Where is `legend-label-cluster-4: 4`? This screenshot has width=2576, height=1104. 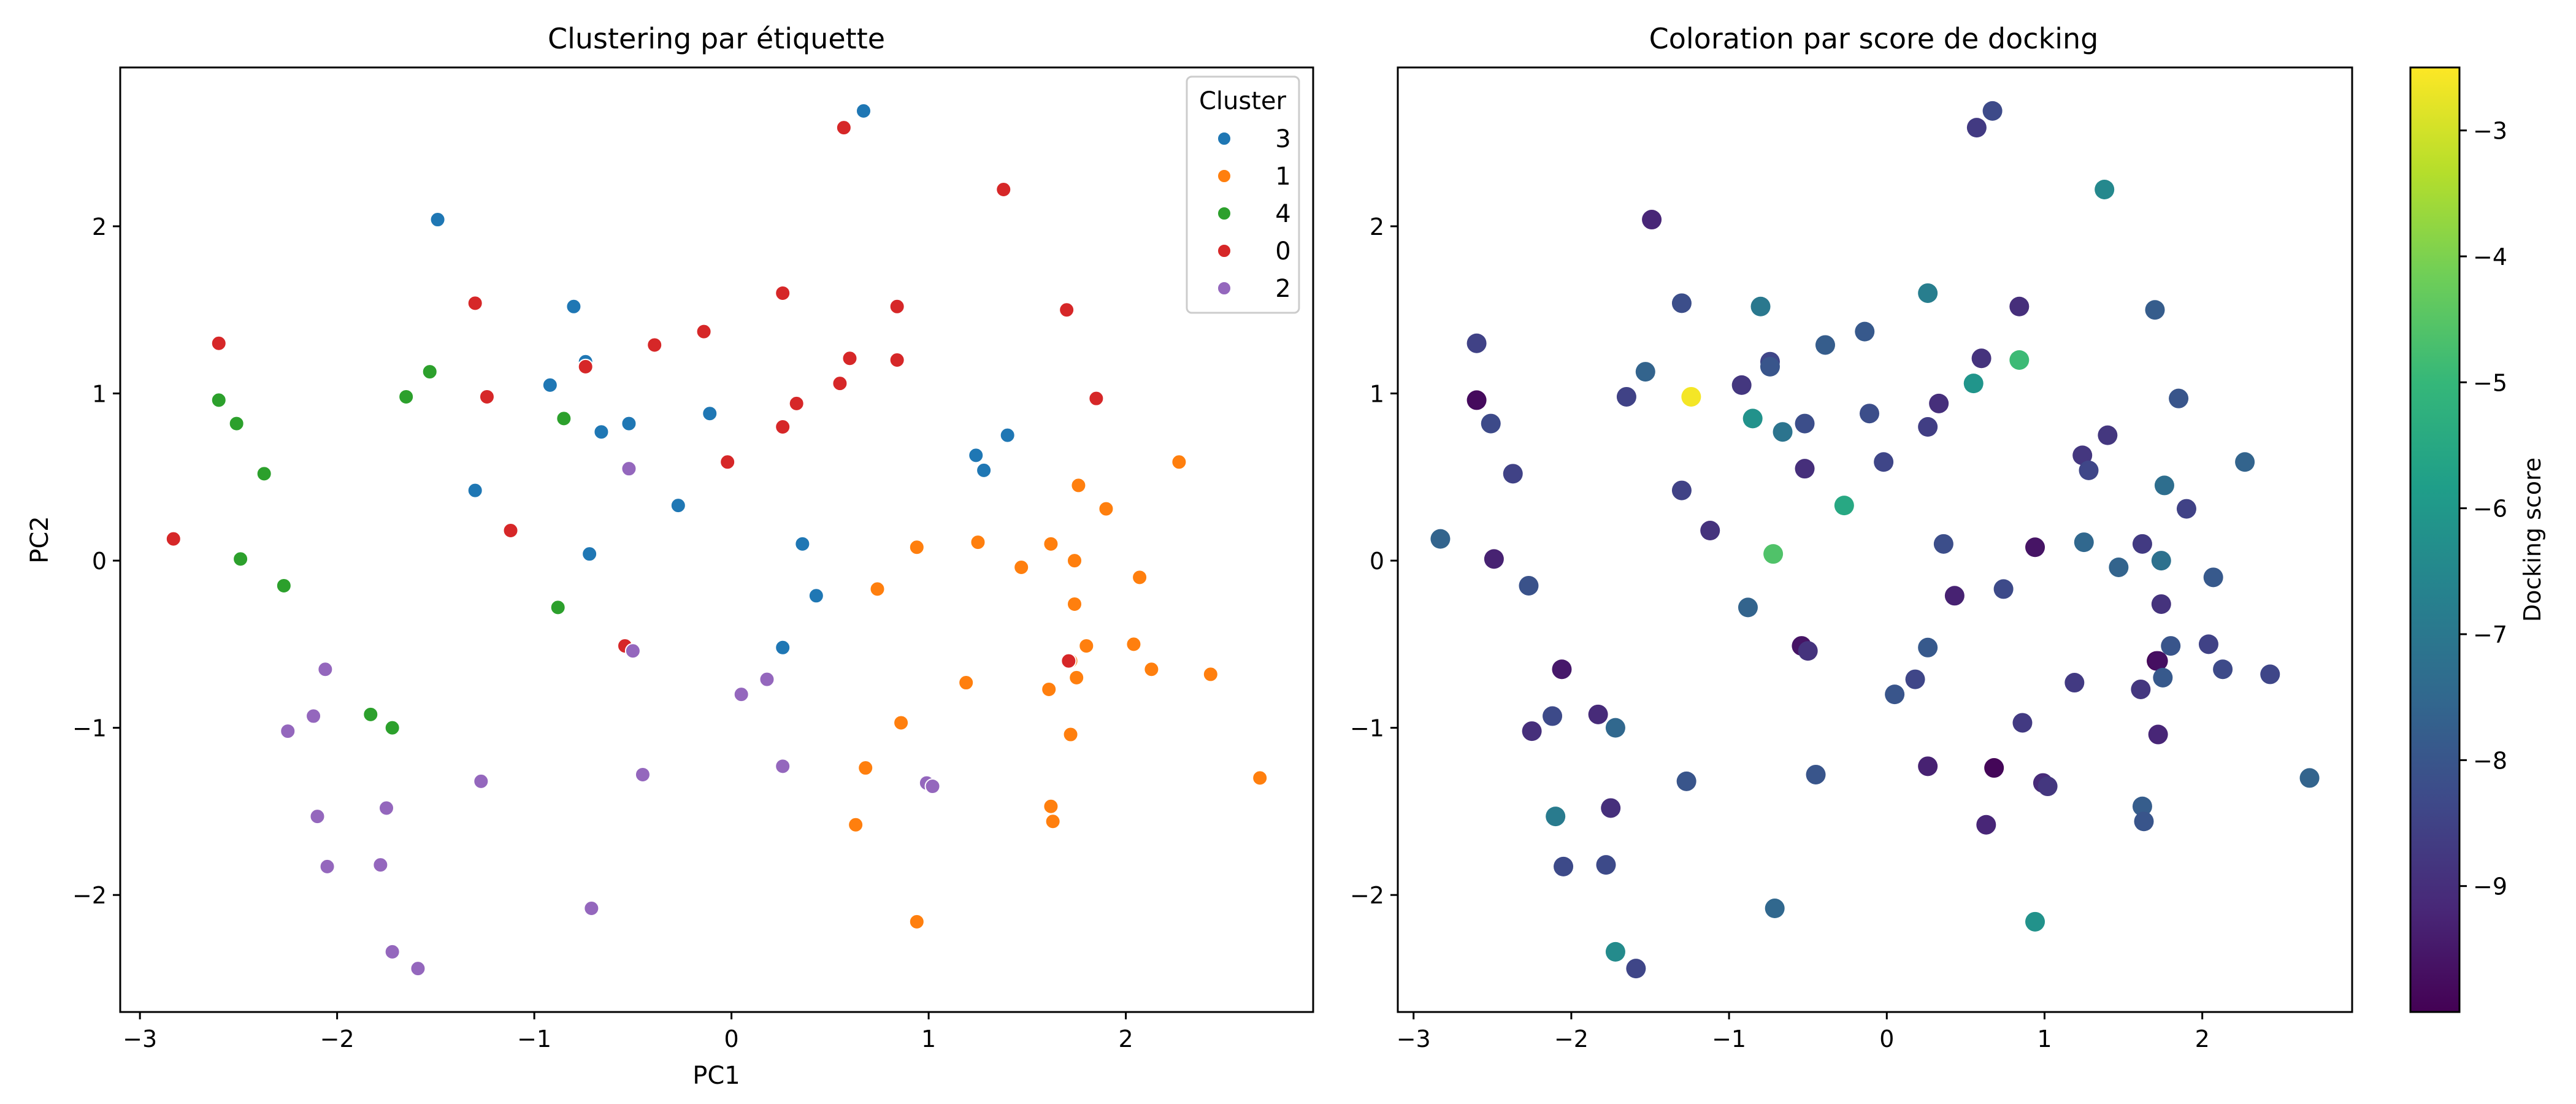
legend-label-cluster-4: 4 is located at coordinates (1282, 214).